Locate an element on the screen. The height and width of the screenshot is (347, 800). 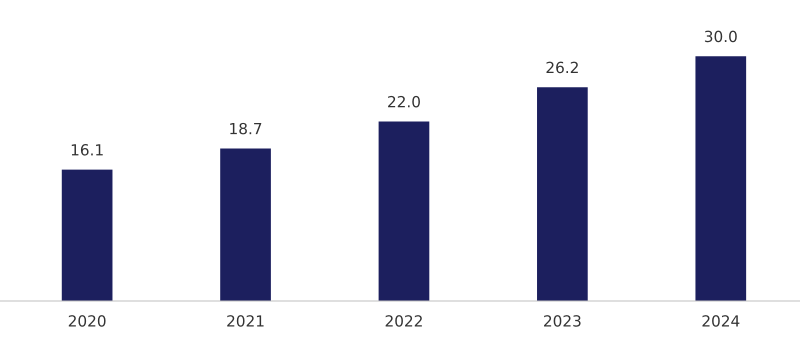
data-label: 22.0 is located at coordinates (404, 102).